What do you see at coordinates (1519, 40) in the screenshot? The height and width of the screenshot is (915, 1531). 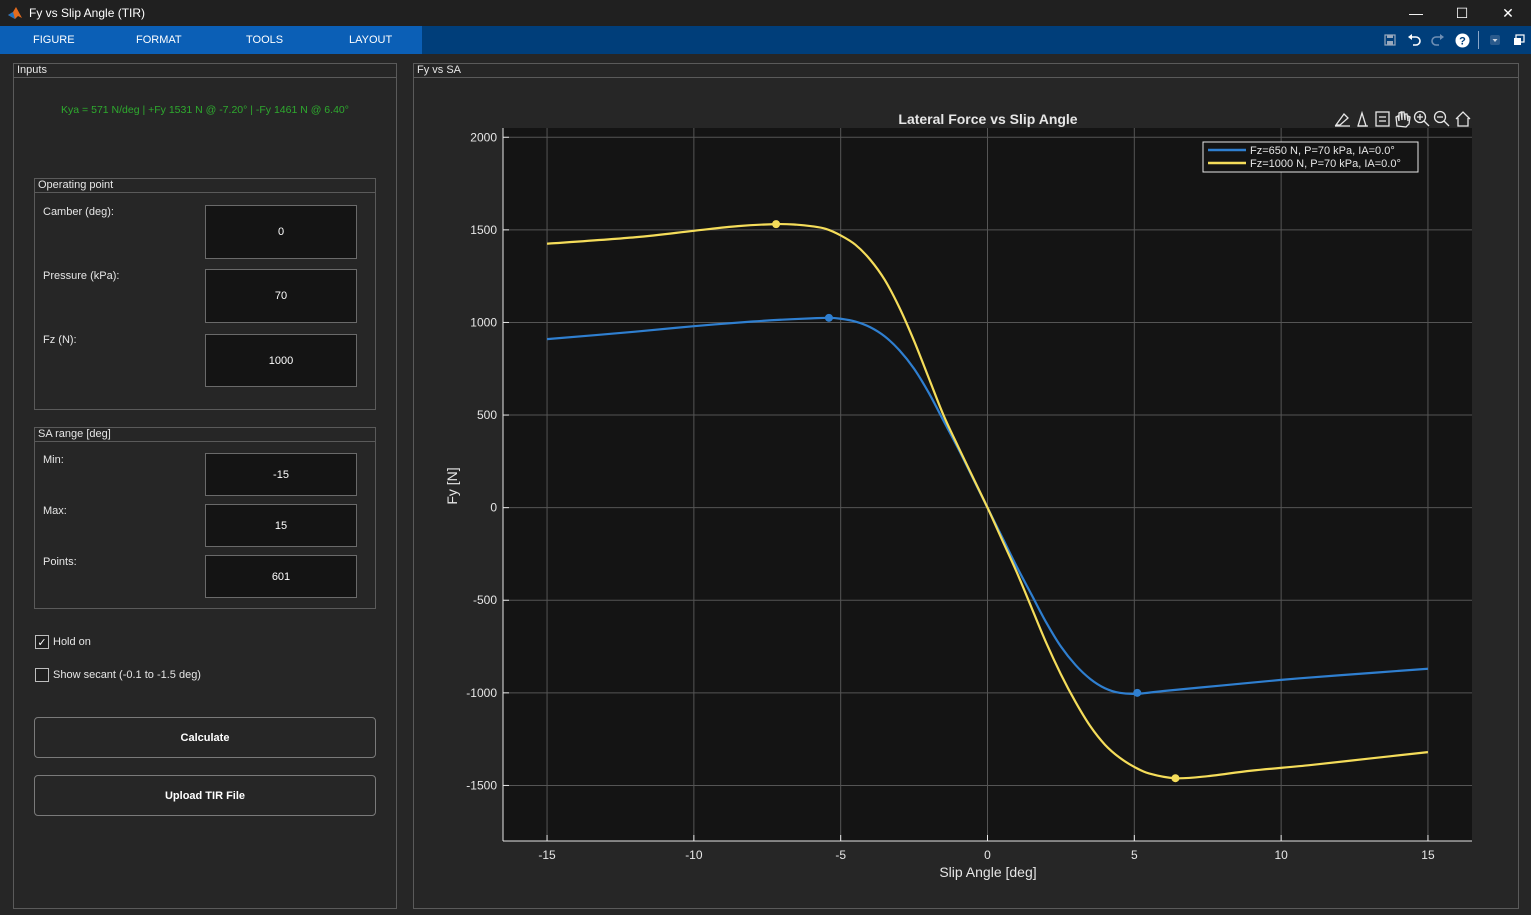 I see `undock-icon` at bounding box center [1519, 40].